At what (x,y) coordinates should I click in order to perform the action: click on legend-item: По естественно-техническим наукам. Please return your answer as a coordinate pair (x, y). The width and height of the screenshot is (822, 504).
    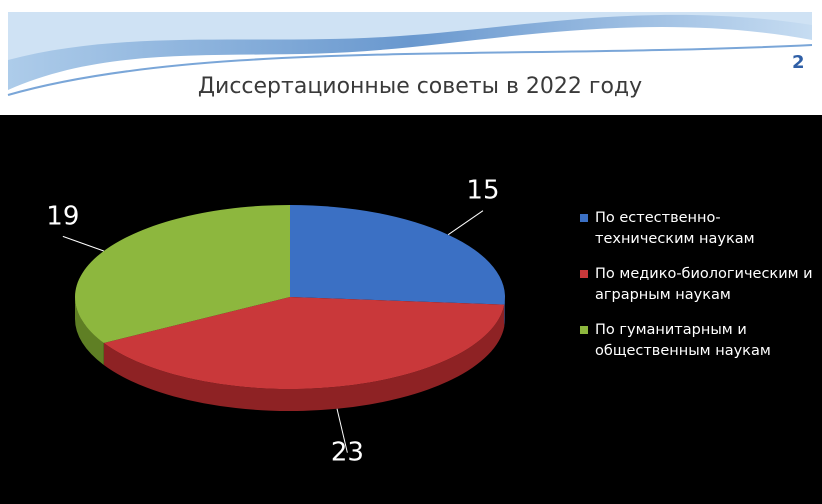
    Looking at the image, I should click on (700, 229).